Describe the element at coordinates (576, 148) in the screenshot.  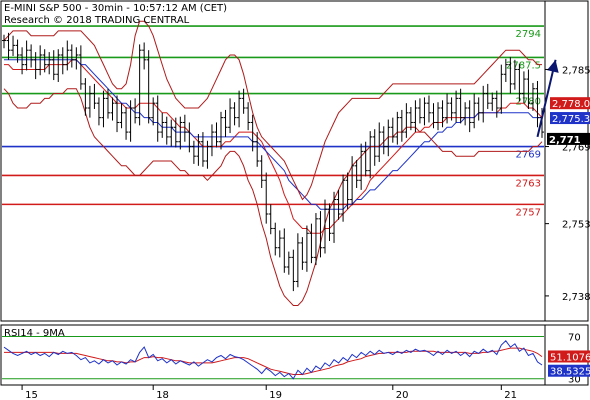
I see `price-tick-label-1: 2,769` at that location.